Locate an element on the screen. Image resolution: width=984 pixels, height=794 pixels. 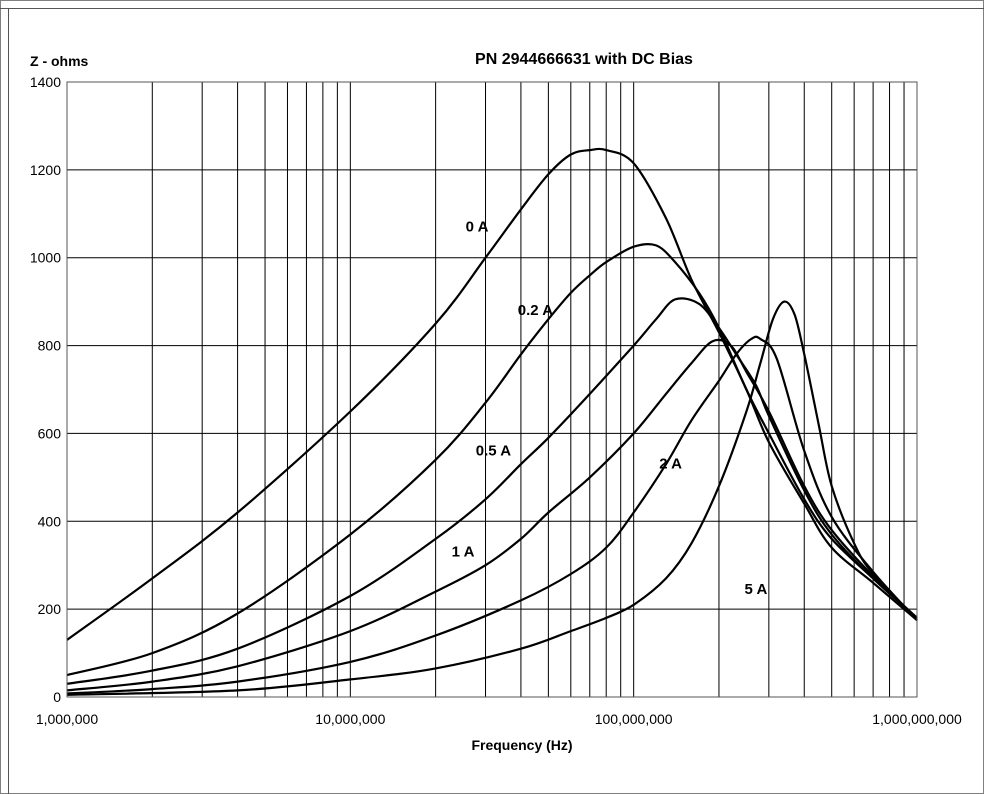
y-tick-label: 600 is located at coordinates (50, 433).